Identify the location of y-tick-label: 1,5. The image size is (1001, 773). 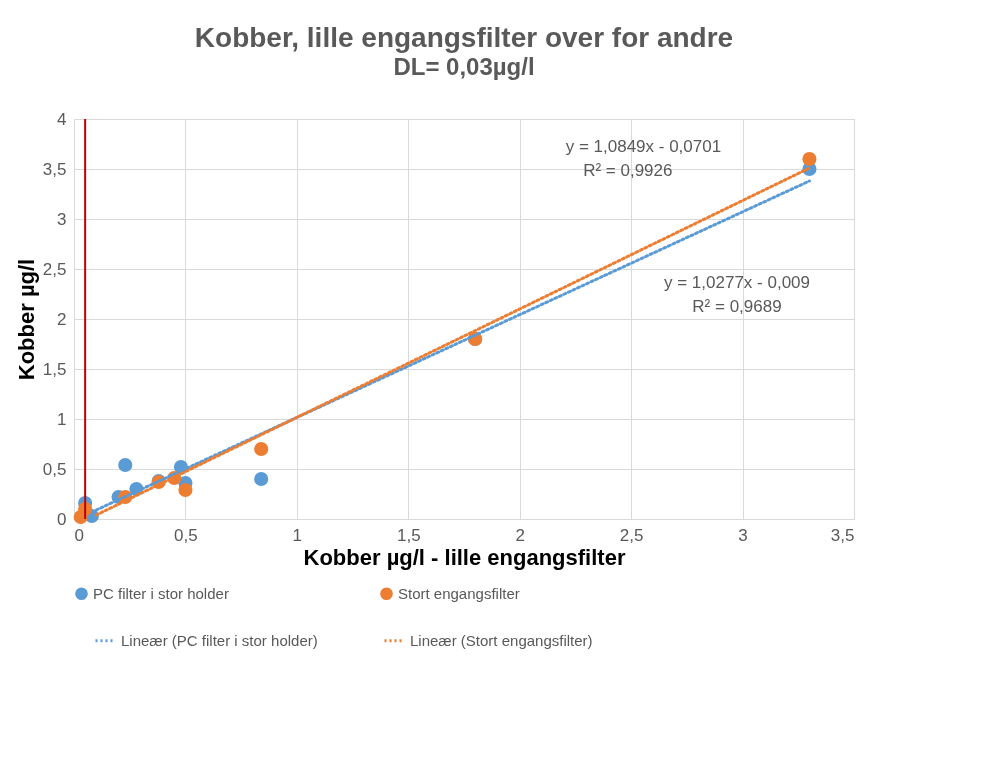
(54, 369).